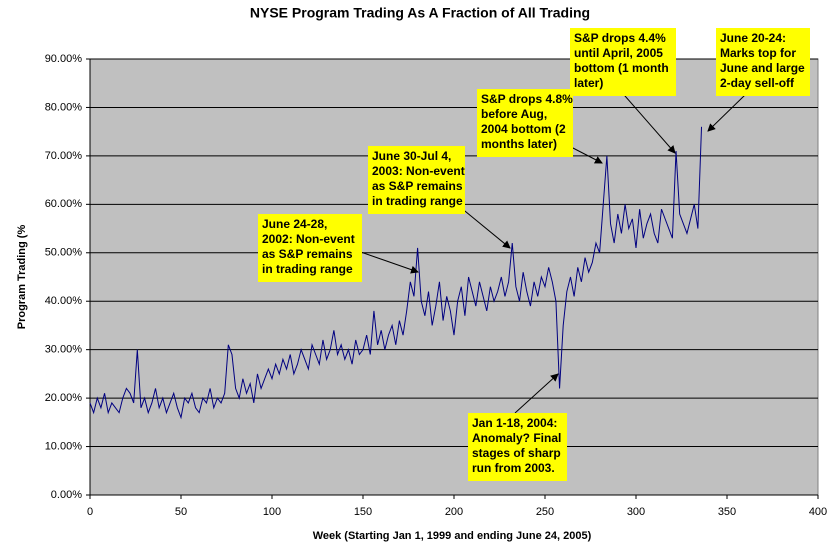 This screenshot has height=550, width=837. Describe the element at coordinates (757, 83) in the screenshot. I see `annotation-text: 2-day sell-off` at that location.